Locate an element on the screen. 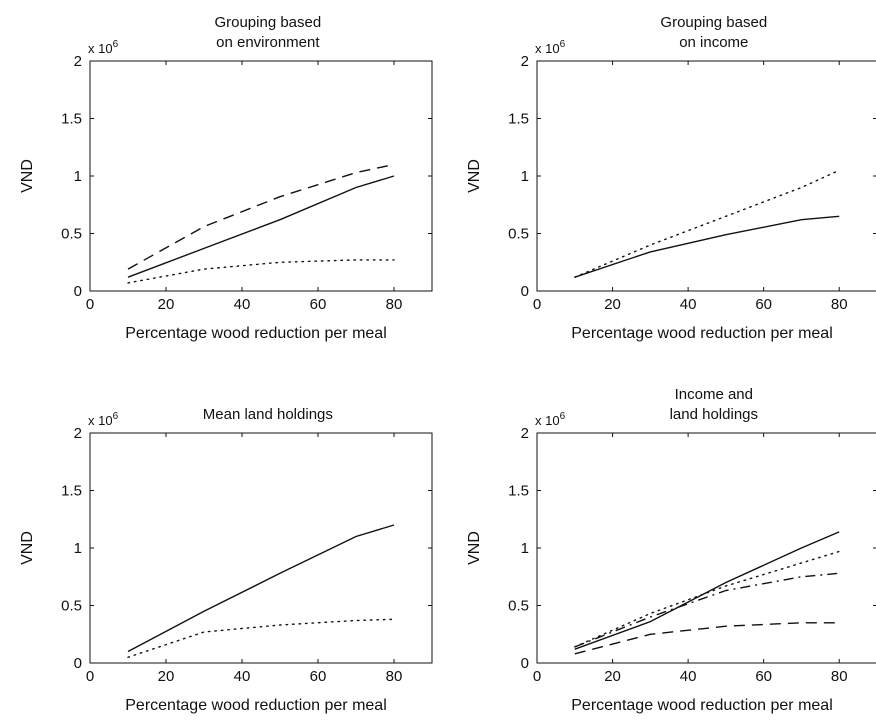  chart-title: on income is located at coordinates (713, 42).